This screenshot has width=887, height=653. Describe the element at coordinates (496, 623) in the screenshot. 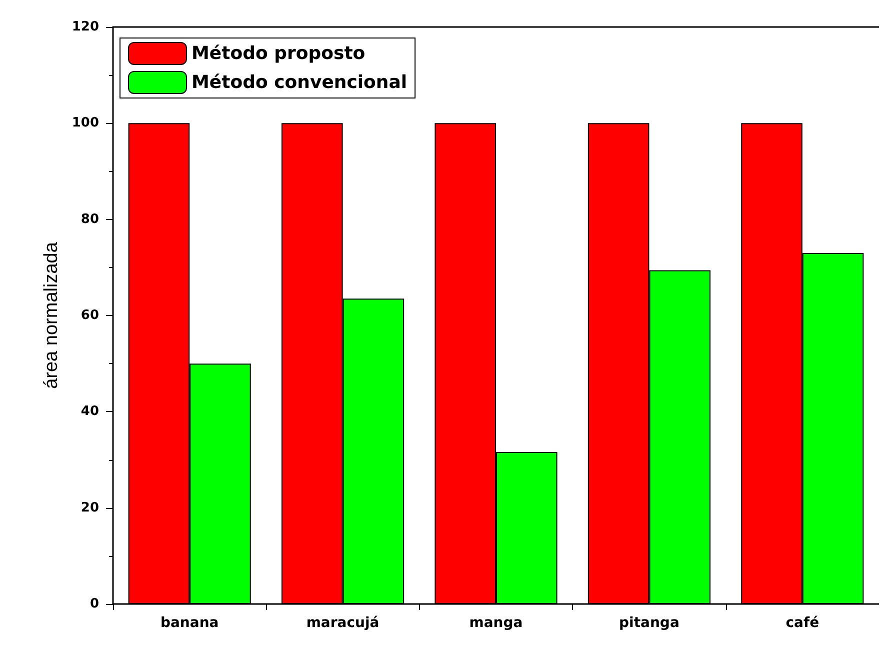

I see `x-tick-label: manga` at that location.